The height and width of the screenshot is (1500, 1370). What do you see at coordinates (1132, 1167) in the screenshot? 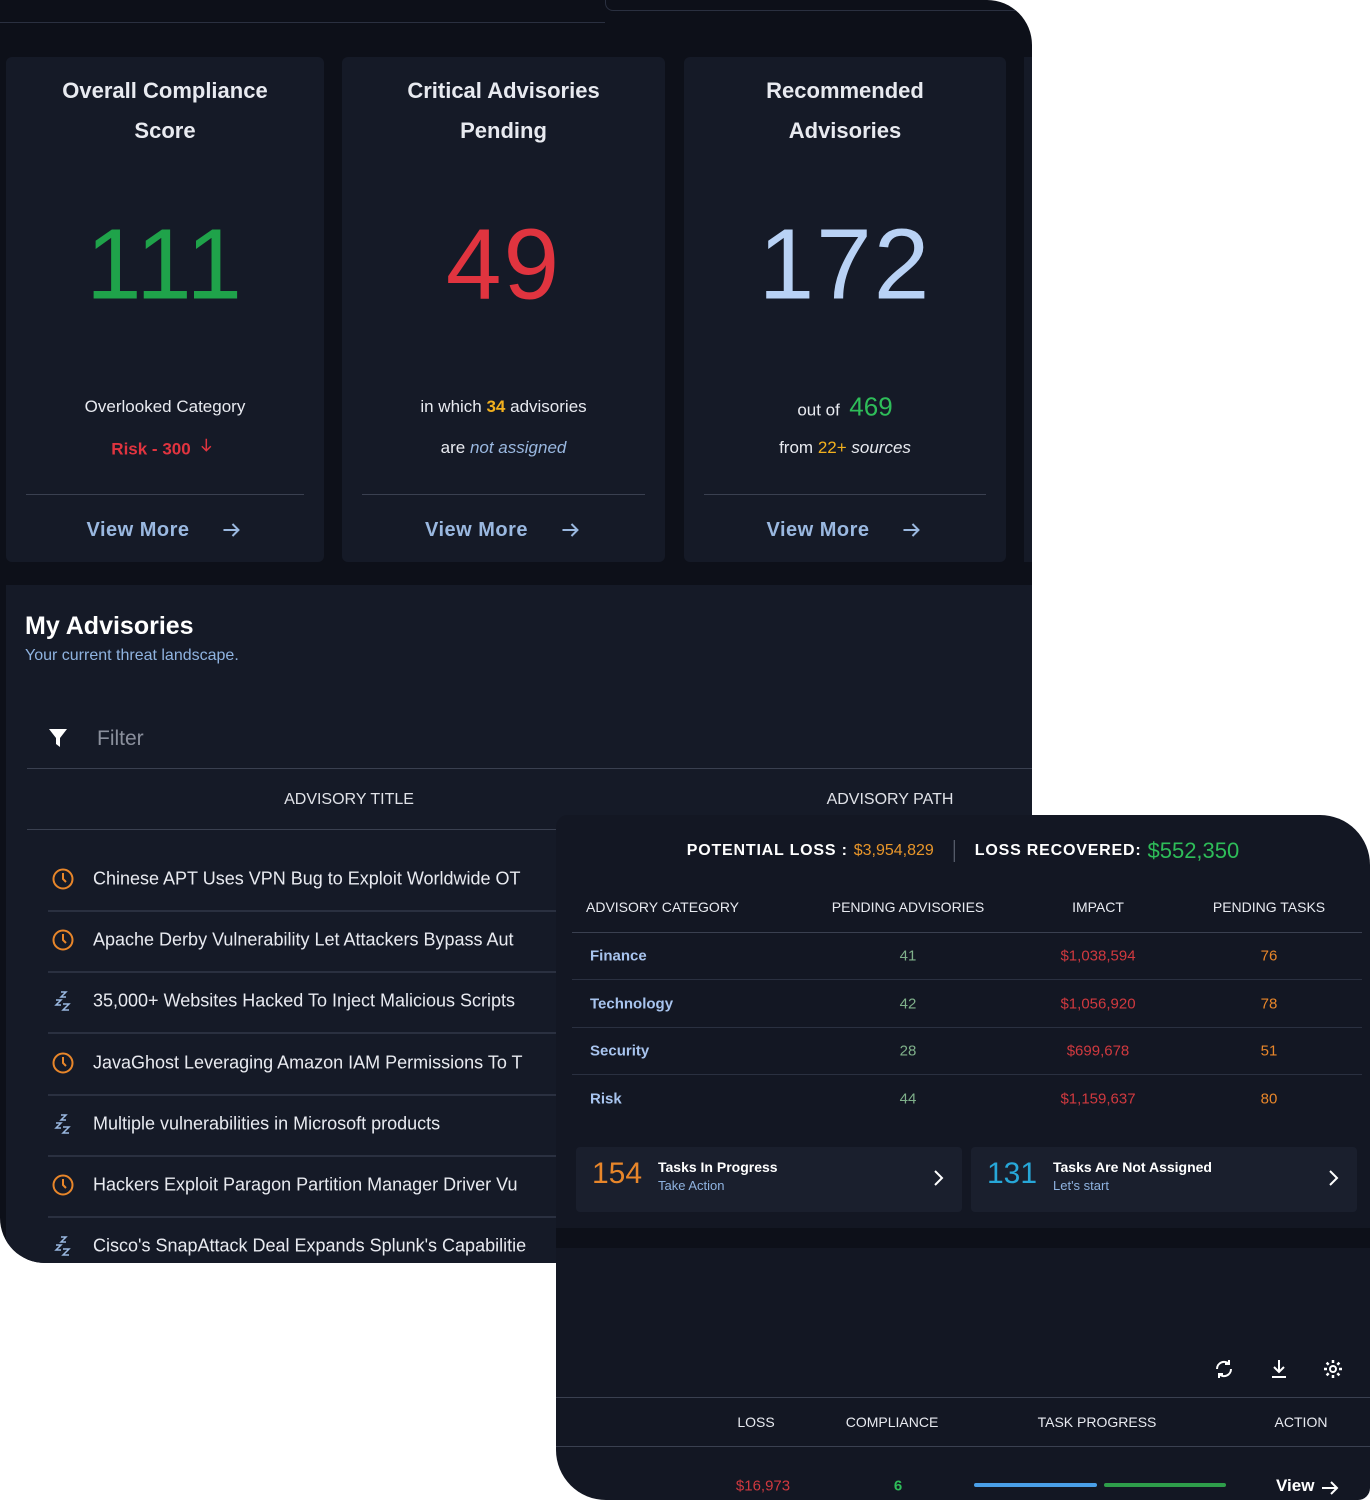
I see `task-label: Tasks Are Not Assigned` at bounding box center [1132, 1167].